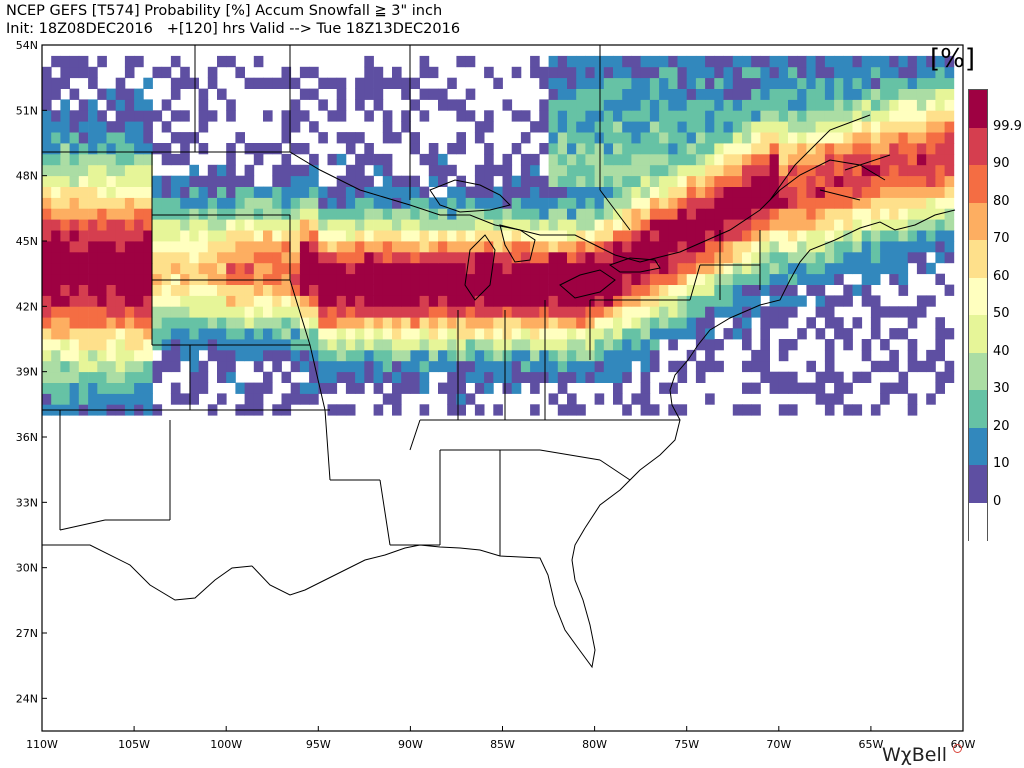 Image resolution: width=1024 pixels, height=768 pixels. Describe the element at coordinates (27, 698) in the screenshot. I see `lat-label: 24N` at that location.